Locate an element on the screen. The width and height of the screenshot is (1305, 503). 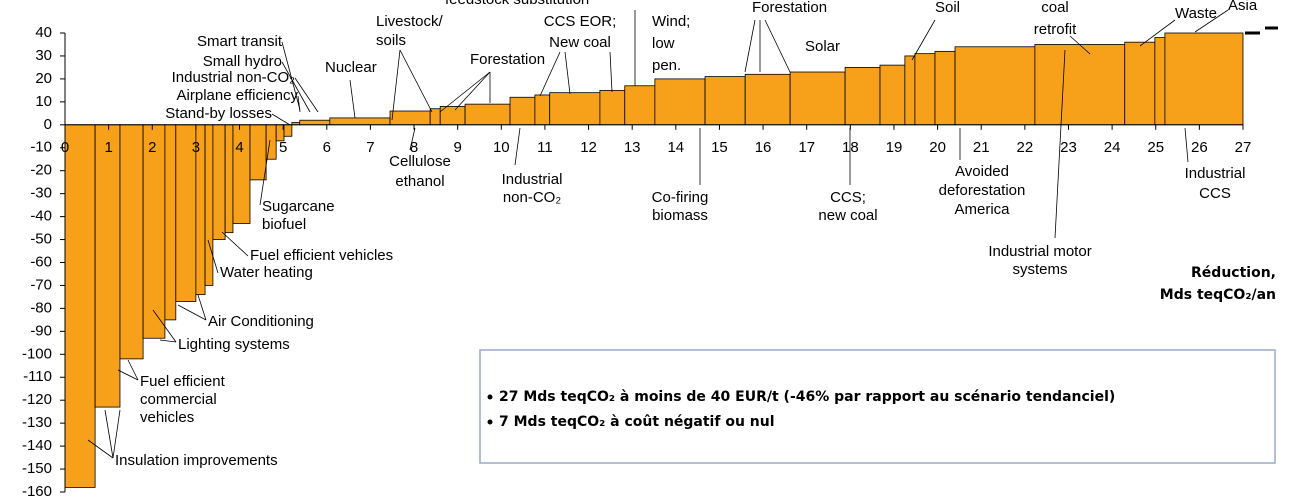
x-tick-label: 22 is located at coordinates (1025, 147).